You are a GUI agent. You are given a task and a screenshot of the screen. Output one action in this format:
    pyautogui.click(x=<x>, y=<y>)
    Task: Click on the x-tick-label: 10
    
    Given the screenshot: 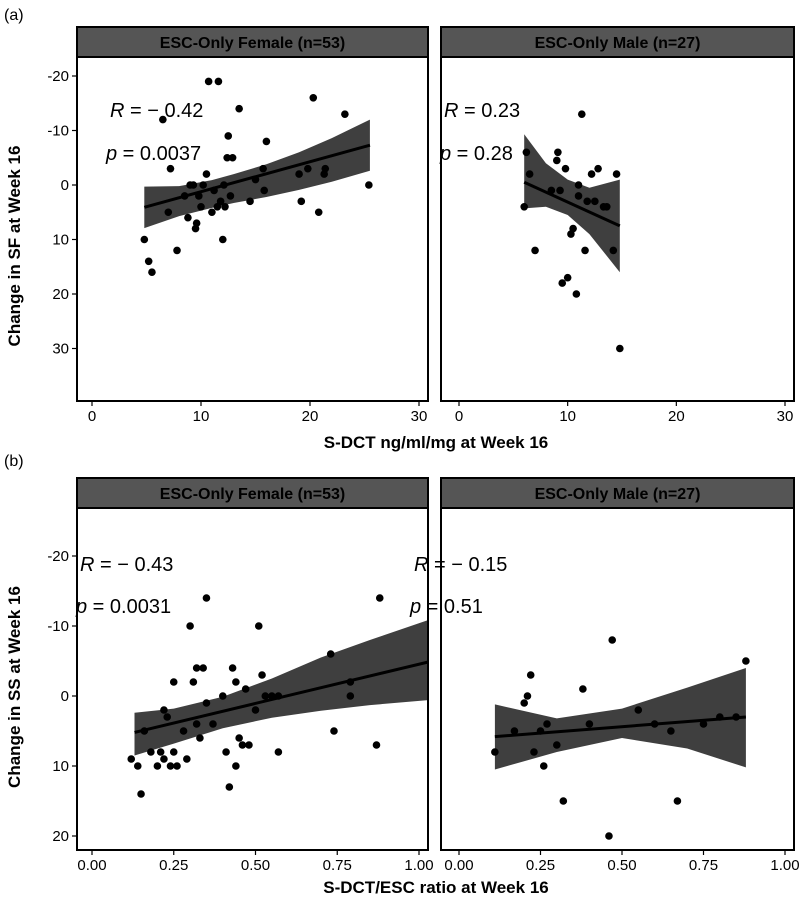 What is the action you would take?
    pyautogui.click(x=567, y=416)
    